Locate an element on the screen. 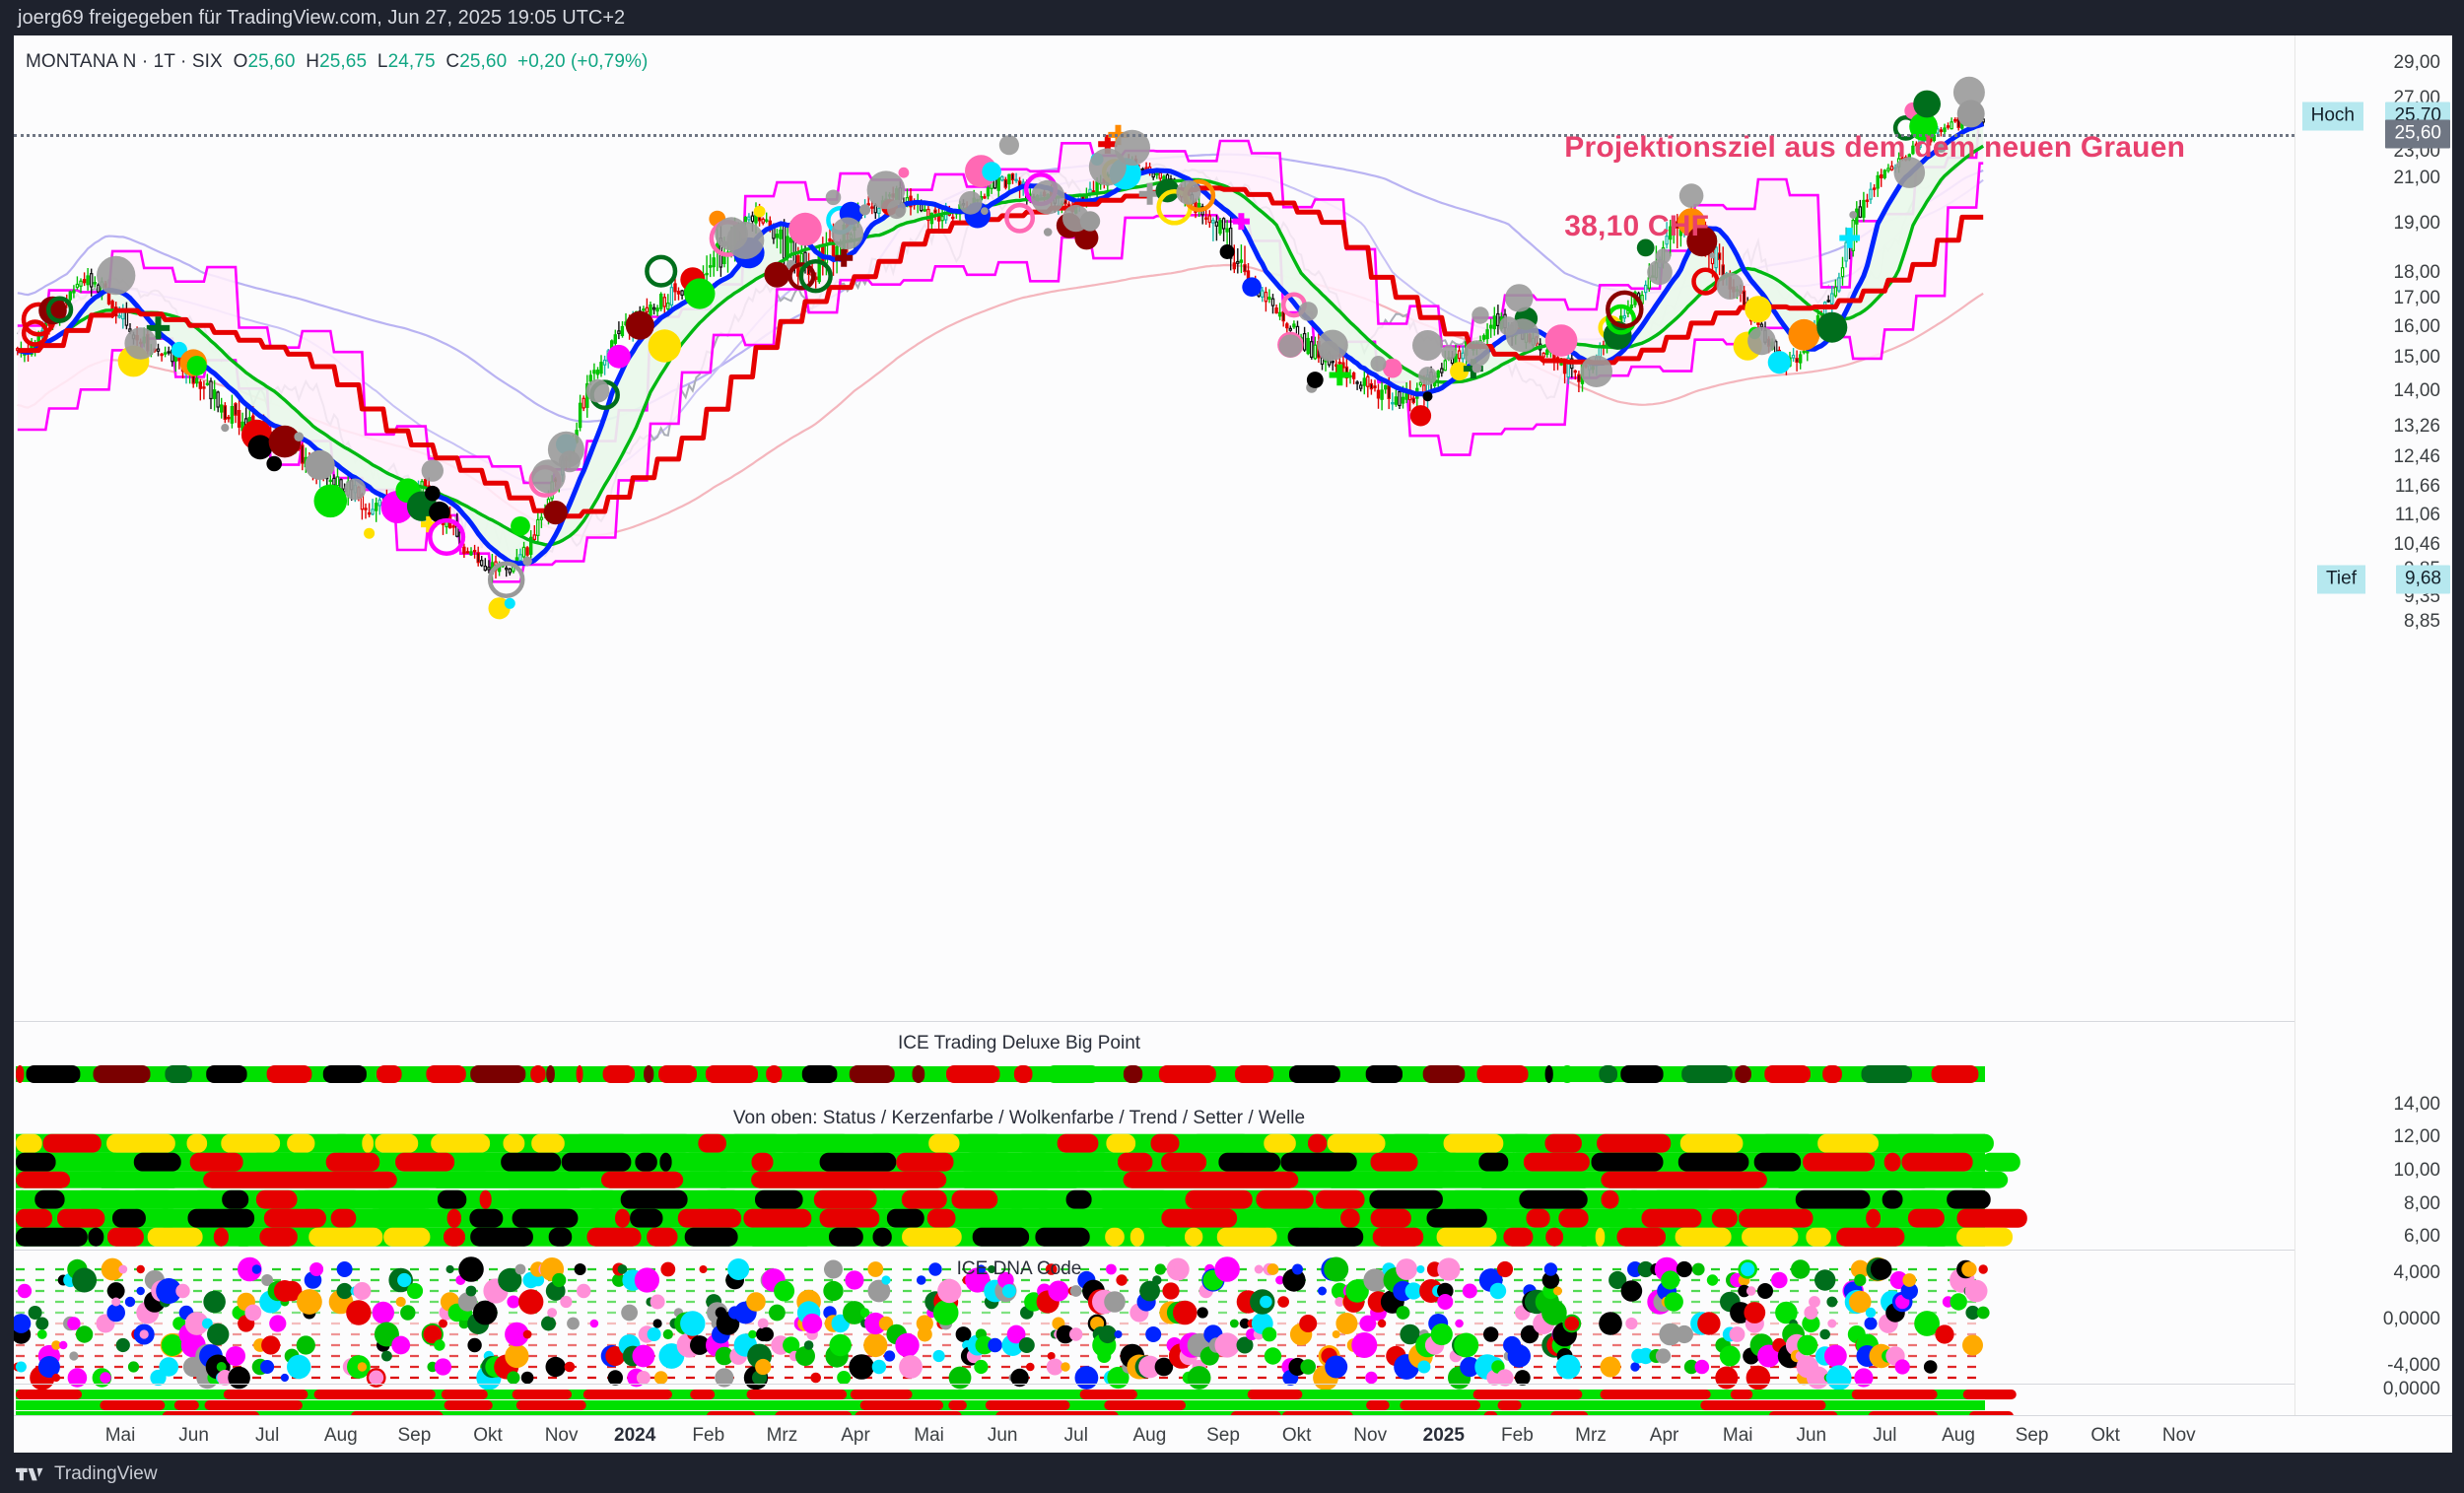 This screenshot has height=1493, width=2464. grey-blob-marker is located at coordinates (1427, 376).